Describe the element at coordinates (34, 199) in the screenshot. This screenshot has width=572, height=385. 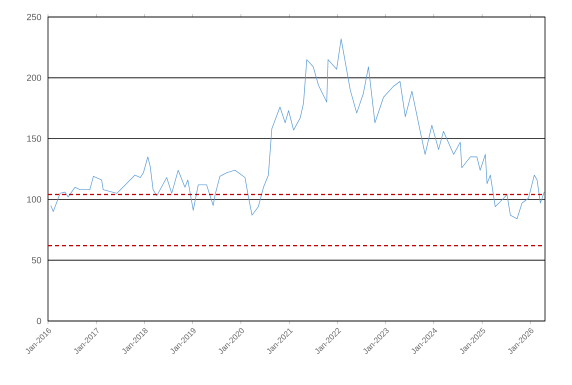
I see `y-tick-label: 100` at that location.